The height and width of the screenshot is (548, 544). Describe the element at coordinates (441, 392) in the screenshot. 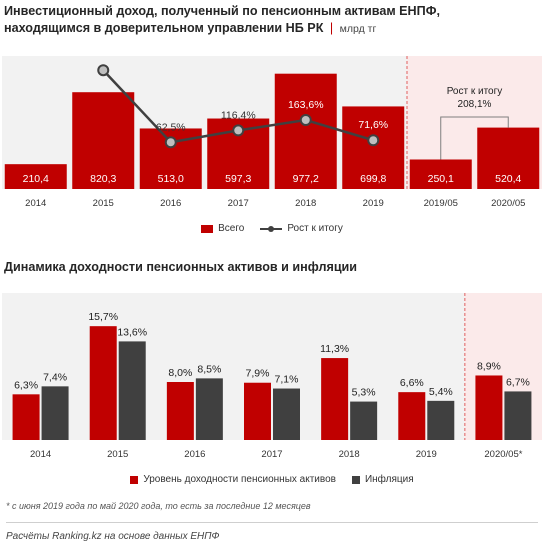

I see `bar-label-inflation-2019: 5,4%` at that location.